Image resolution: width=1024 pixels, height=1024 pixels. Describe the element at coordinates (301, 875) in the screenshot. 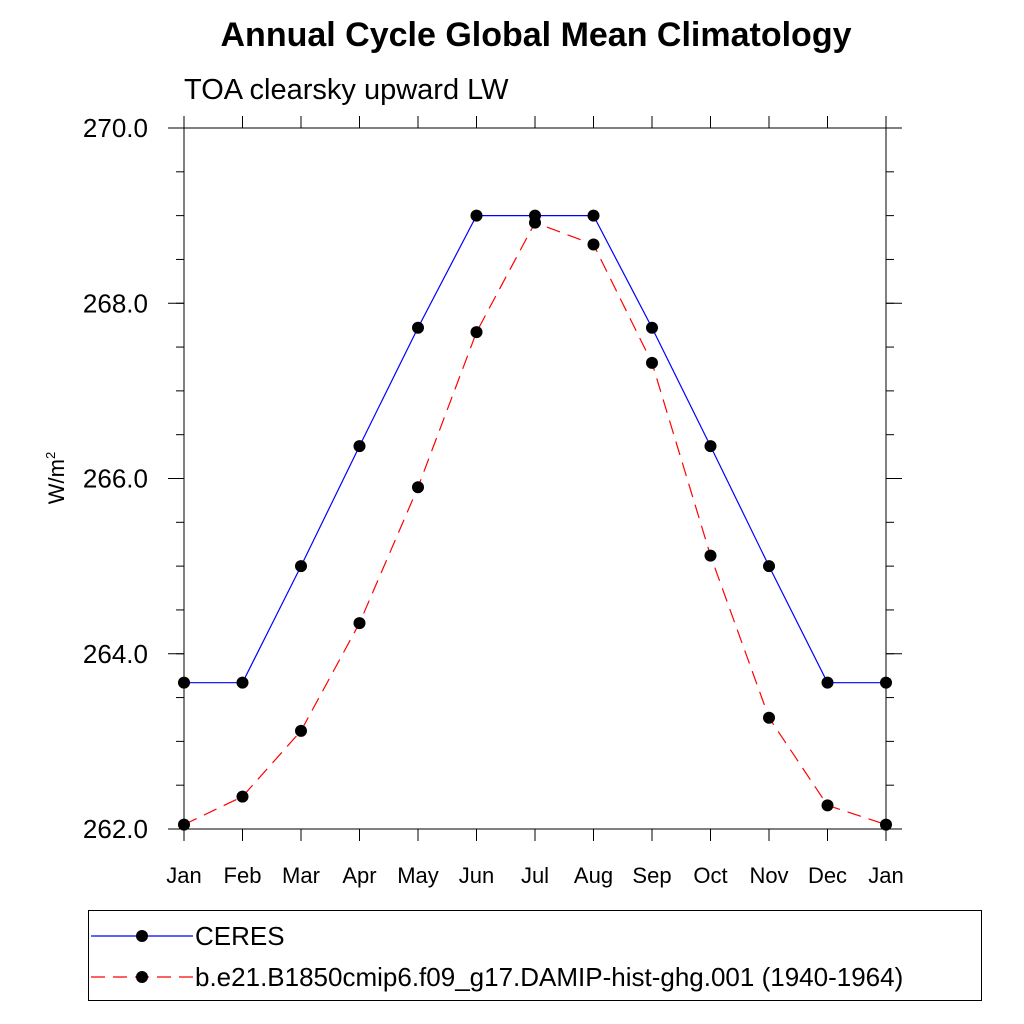

I see `x-tick-label: Mar` at that location.